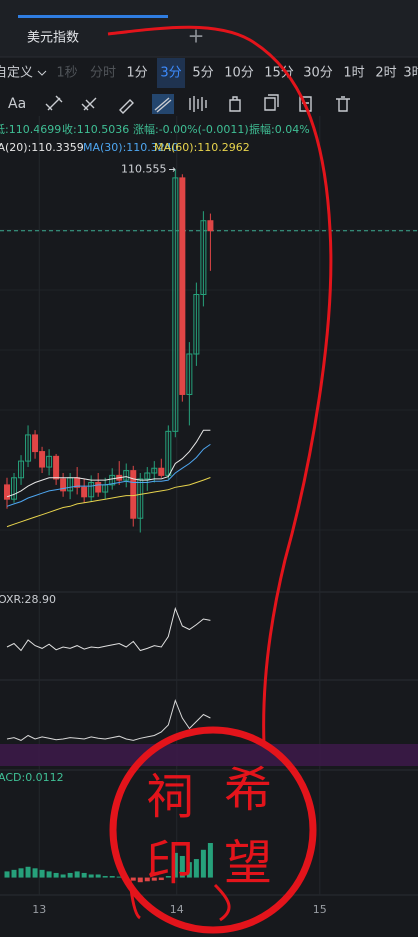 Image resolution: width=418 pixels, height=937 pixels. Describe the element at coordinates (248, 790) in the screenshot. I see `stamp-char: 希` at that location.